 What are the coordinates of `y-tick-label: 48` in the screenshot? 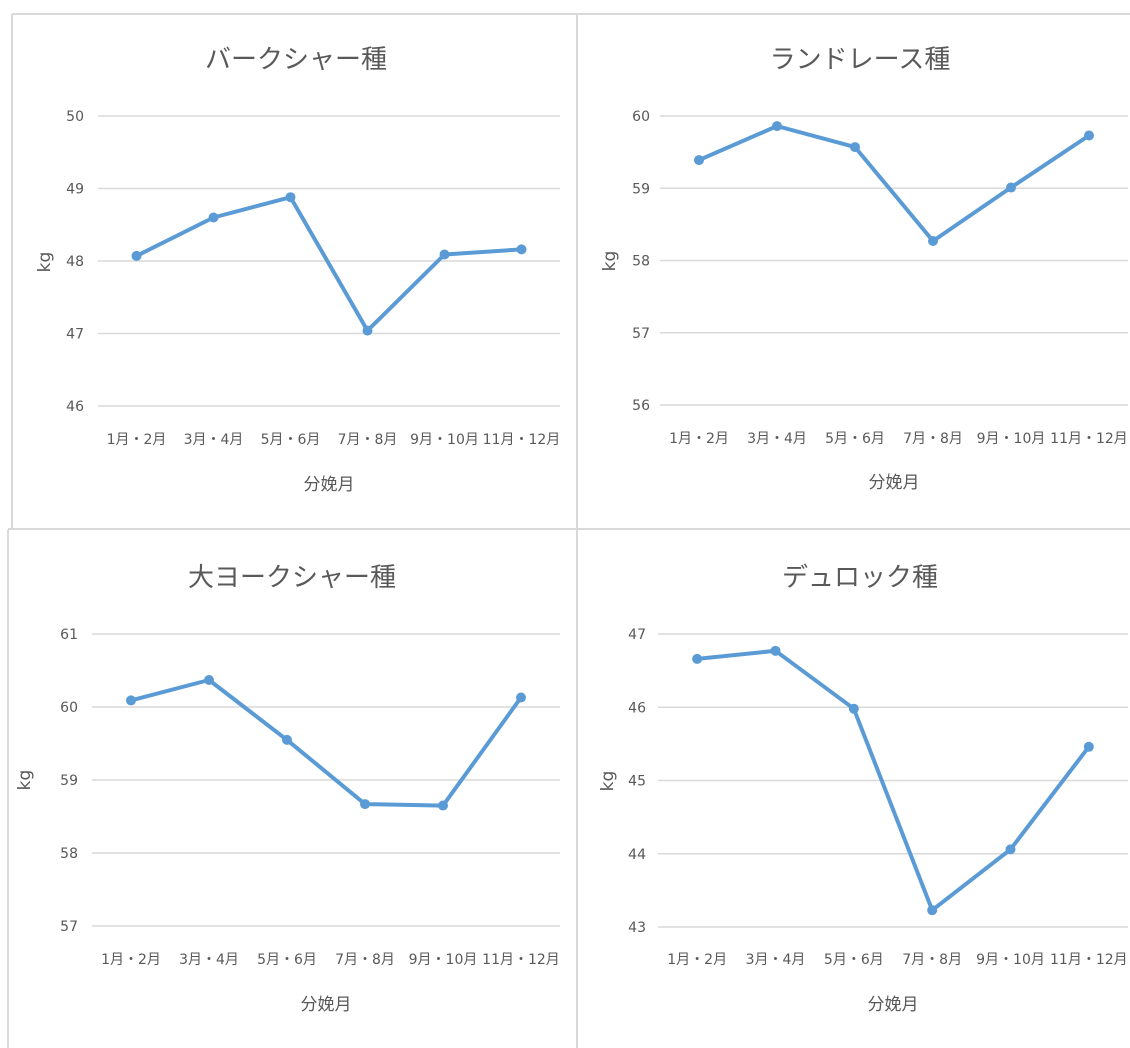 It's located at (75, 262).